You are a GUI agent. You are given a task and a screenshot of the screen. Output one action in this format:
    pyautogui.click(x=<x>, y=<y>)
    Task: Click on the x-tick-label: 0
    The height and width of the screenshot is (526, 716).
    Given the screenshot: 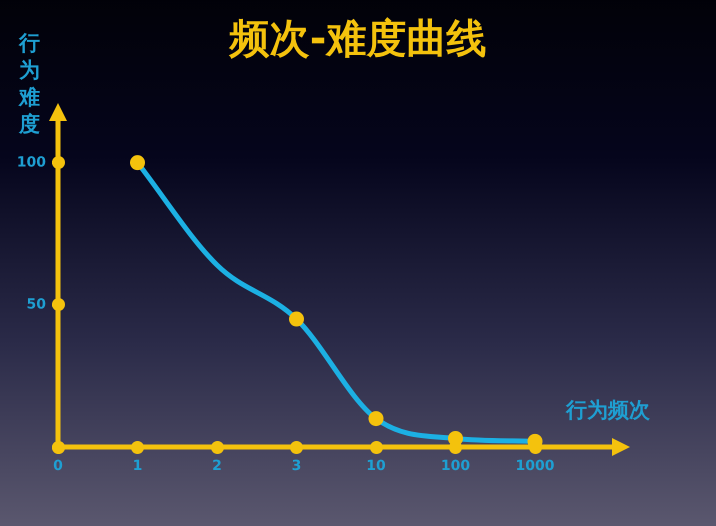 What is the action you would take?
    pyautogui.click(x=58, y=466)
    